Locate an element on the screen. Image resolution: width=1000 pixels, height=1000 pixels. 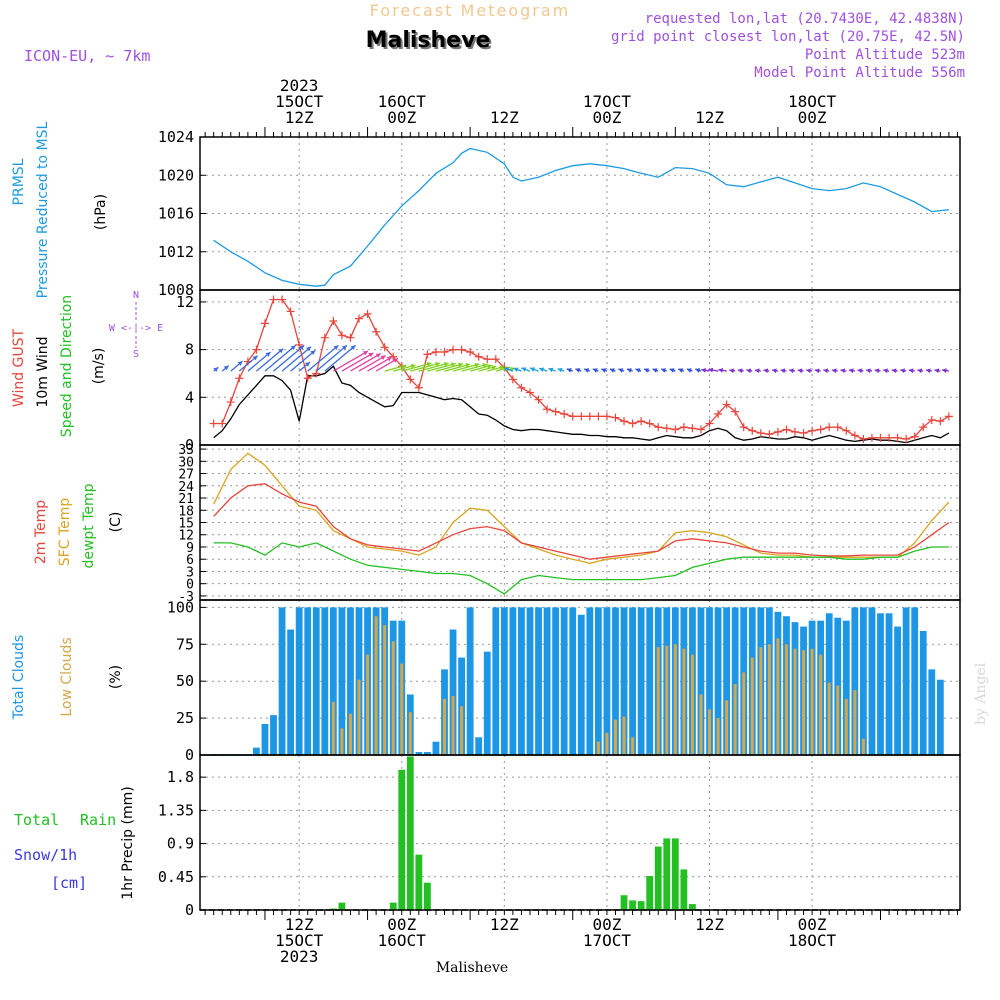
rain-label: Rain is located at coordinates (98, 820).